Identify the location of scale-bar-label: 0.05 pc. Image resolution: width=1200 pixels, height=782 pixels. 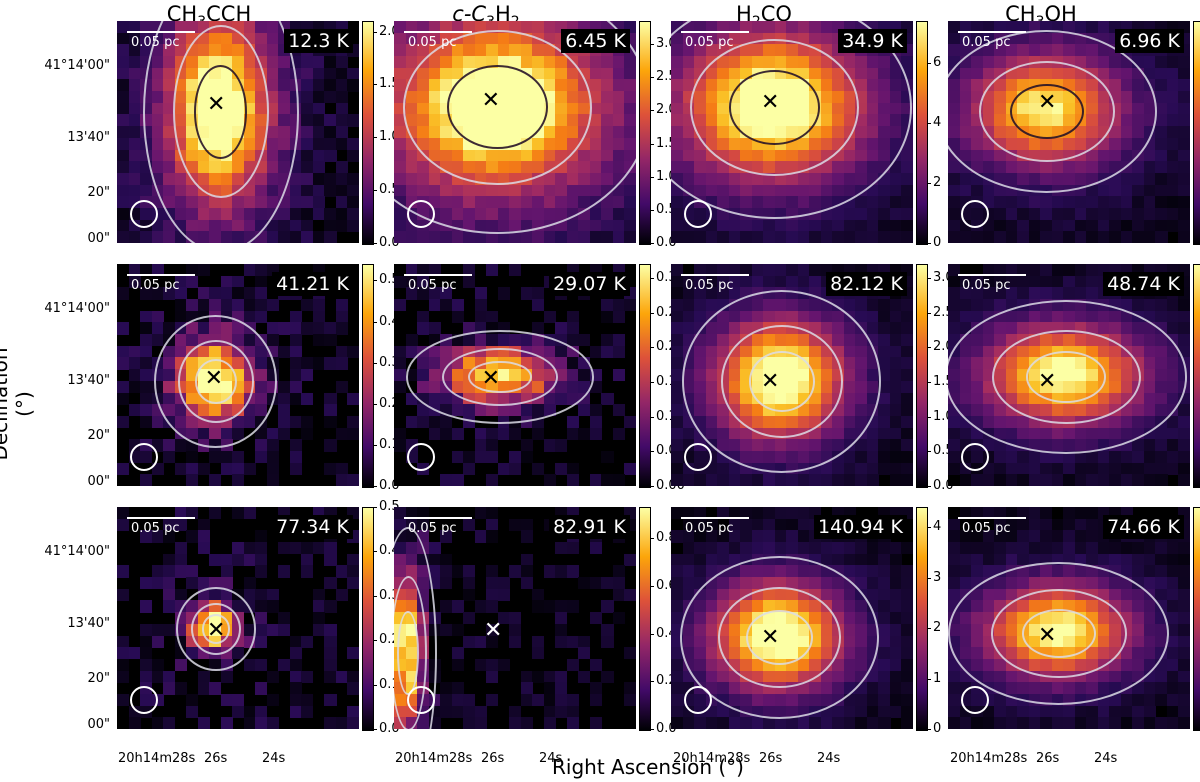
(709, 285).